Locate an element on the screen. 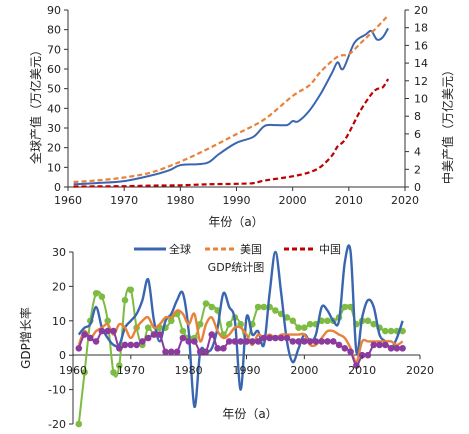 This screenshot has height=434, width=469. top-y-tick-label: 50 is located at coordinates (54, 89).